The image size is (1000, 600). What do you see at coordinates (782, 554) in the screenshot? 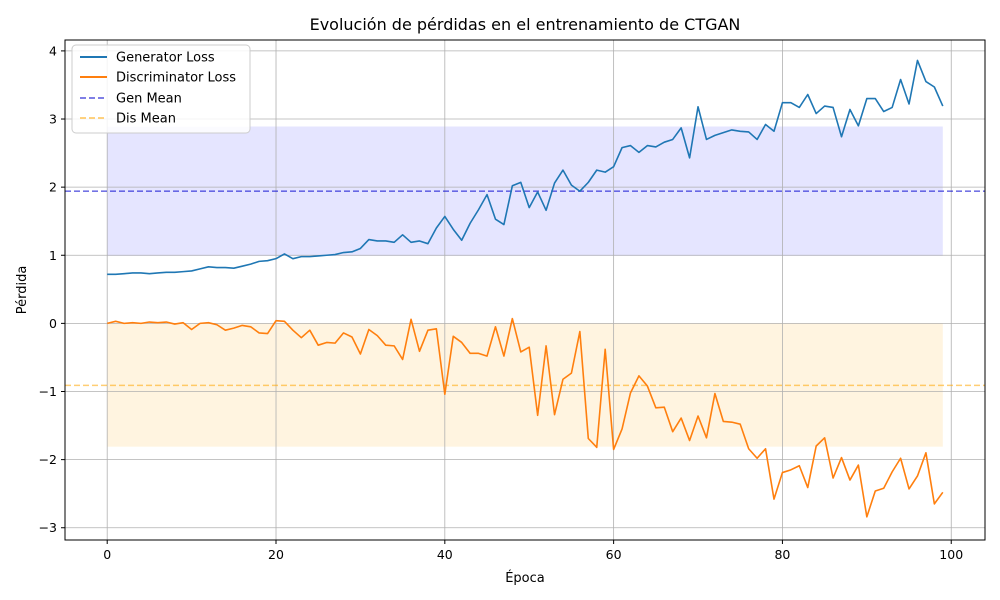
I see `x-tick-label-80: 80` at bounding box center [782, 554].